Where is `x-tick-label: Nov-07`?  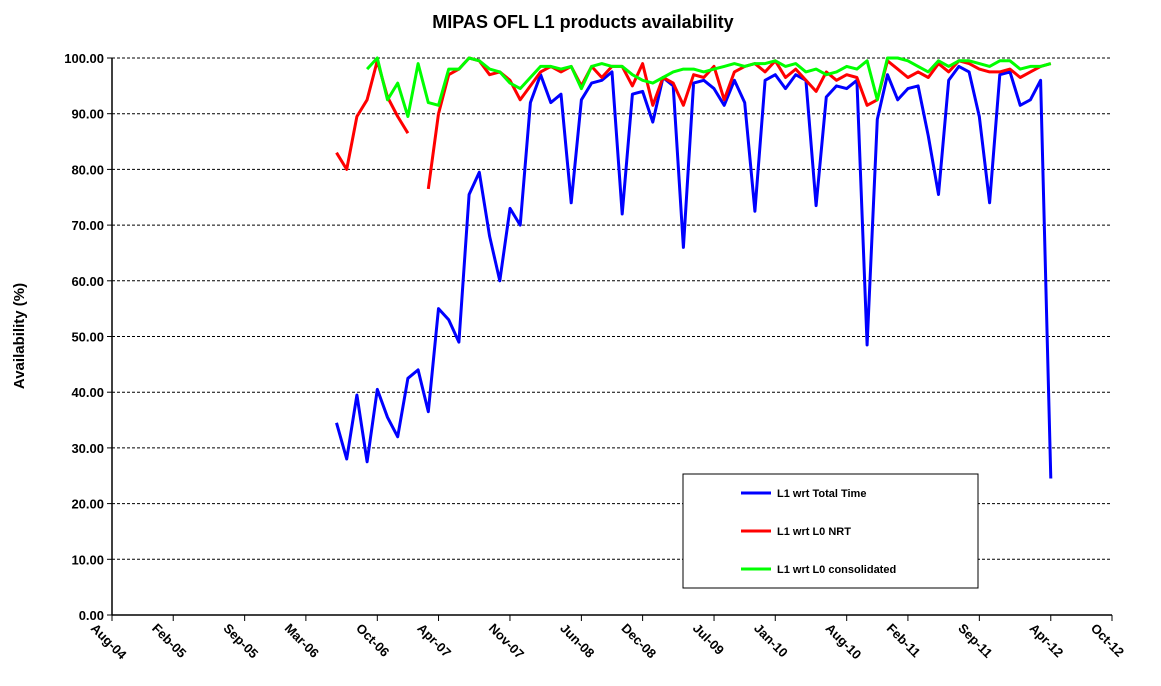 x-tick-label: Nov-07 is located at coordinates (506, 641).